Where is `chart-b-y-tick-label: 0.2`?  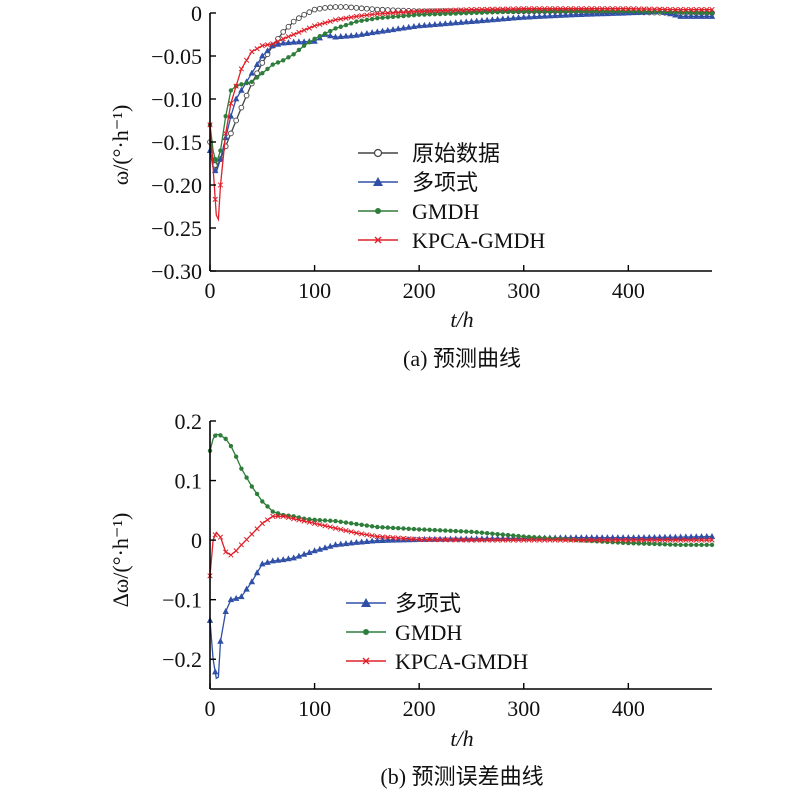 chart-b-y-tick-label: 0.2 is located at coordinates (189, 421).